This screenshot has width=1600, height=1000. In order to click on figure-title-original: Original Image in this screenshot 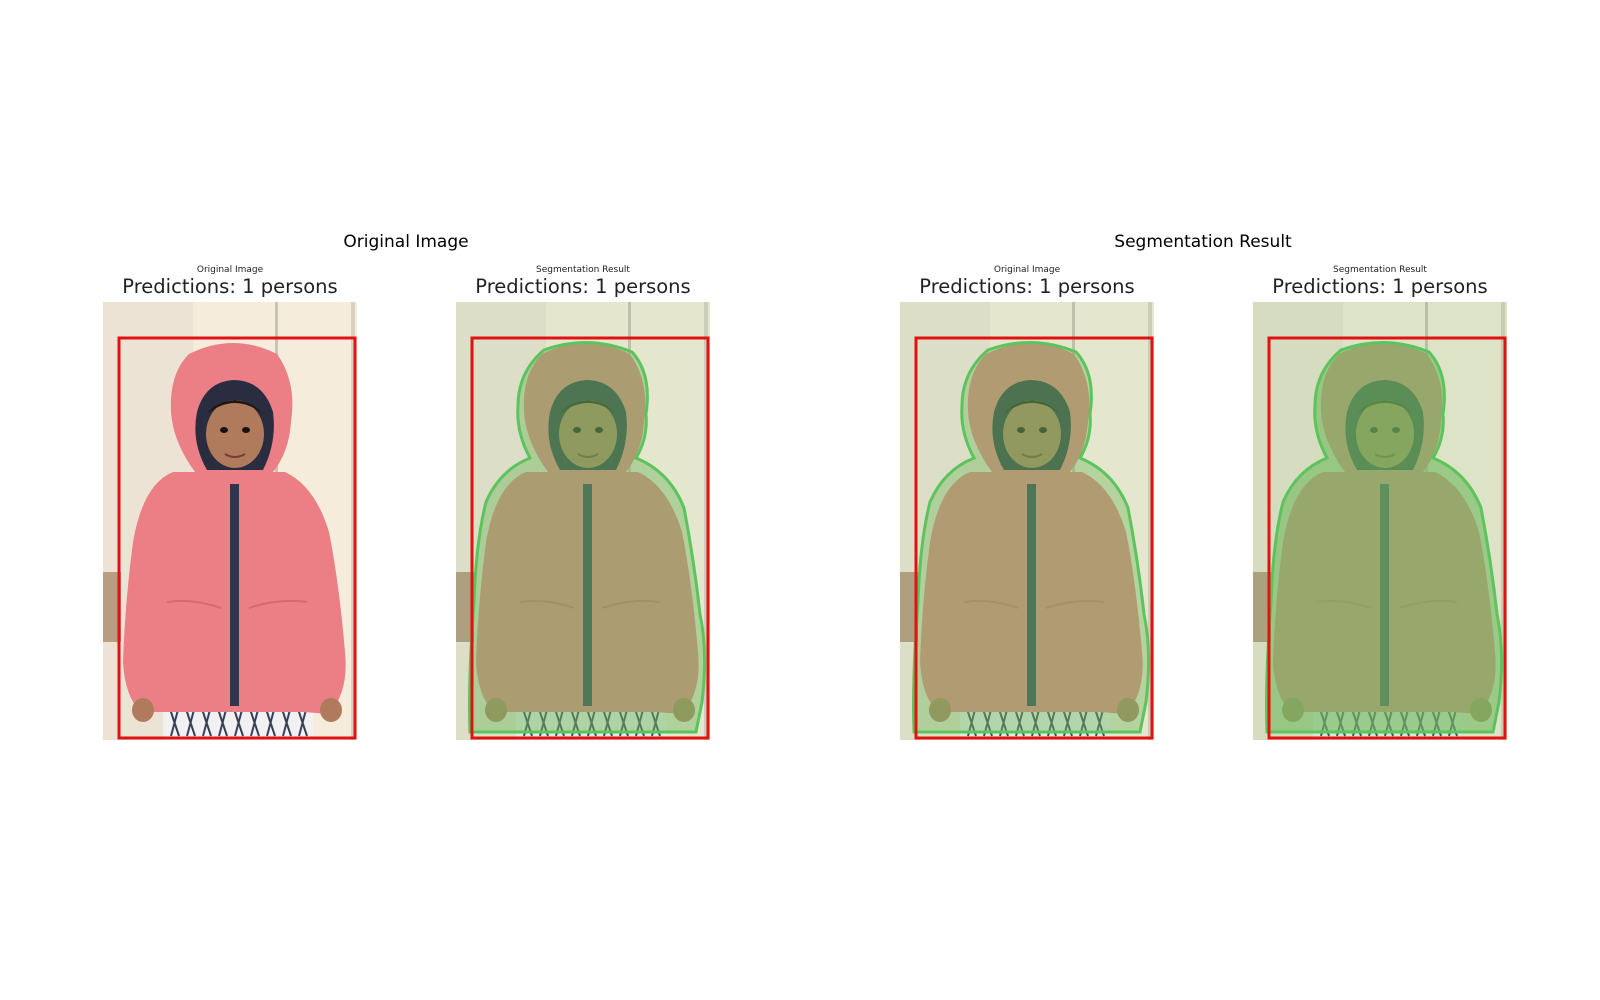, I will do `click(406, 242)`.